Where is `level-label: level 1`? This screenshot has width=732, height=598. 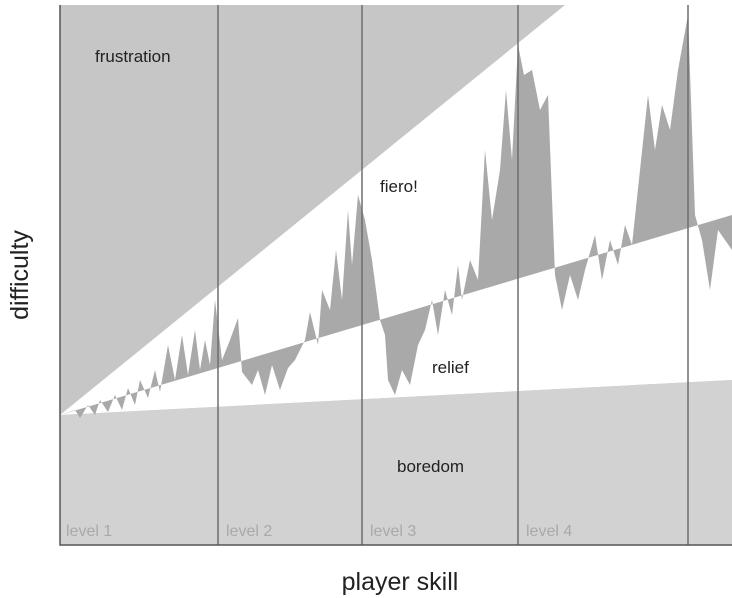
level-label: level 1 is located at coordinates (89, 531).